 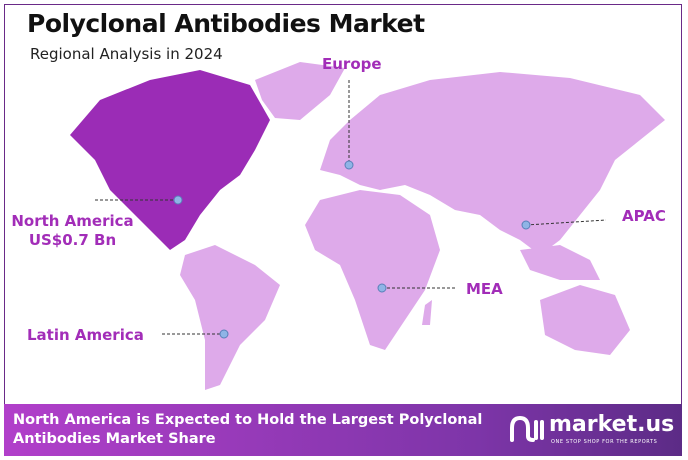 I want to click on market-us-logo: market.us ONE STOP SHOP FOR THE REPORTS, so click(x=591, y=430).